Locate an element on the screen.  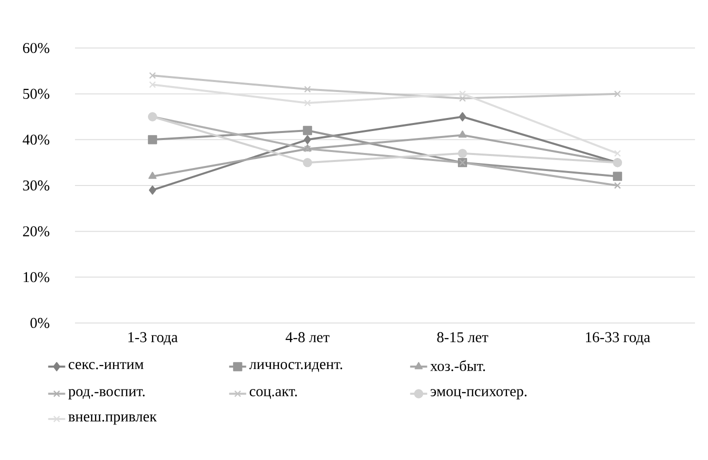
legend-label: личност.идент. is located at coordinates (295, 367).